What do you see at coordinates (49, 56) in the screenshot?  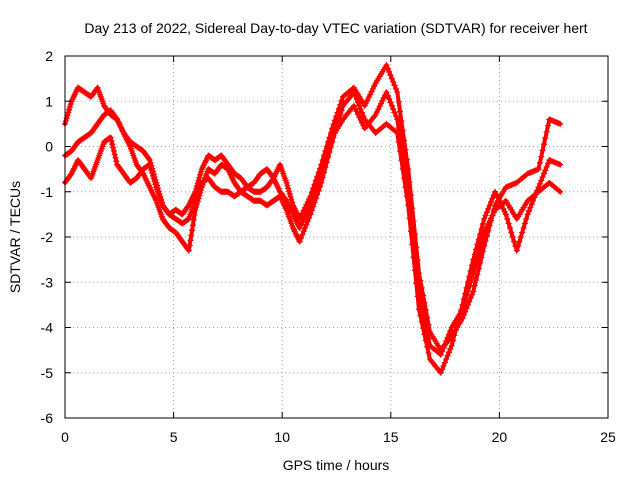 I see `y-tick-label: 2` at bounding box center [49, 56].